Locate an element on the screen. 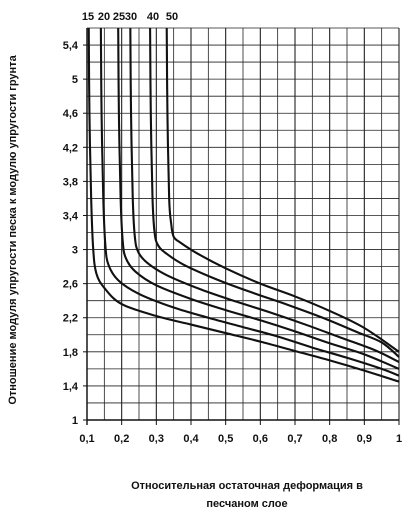  x-tick-label: 0,5 is located at coordinates (225, 439).